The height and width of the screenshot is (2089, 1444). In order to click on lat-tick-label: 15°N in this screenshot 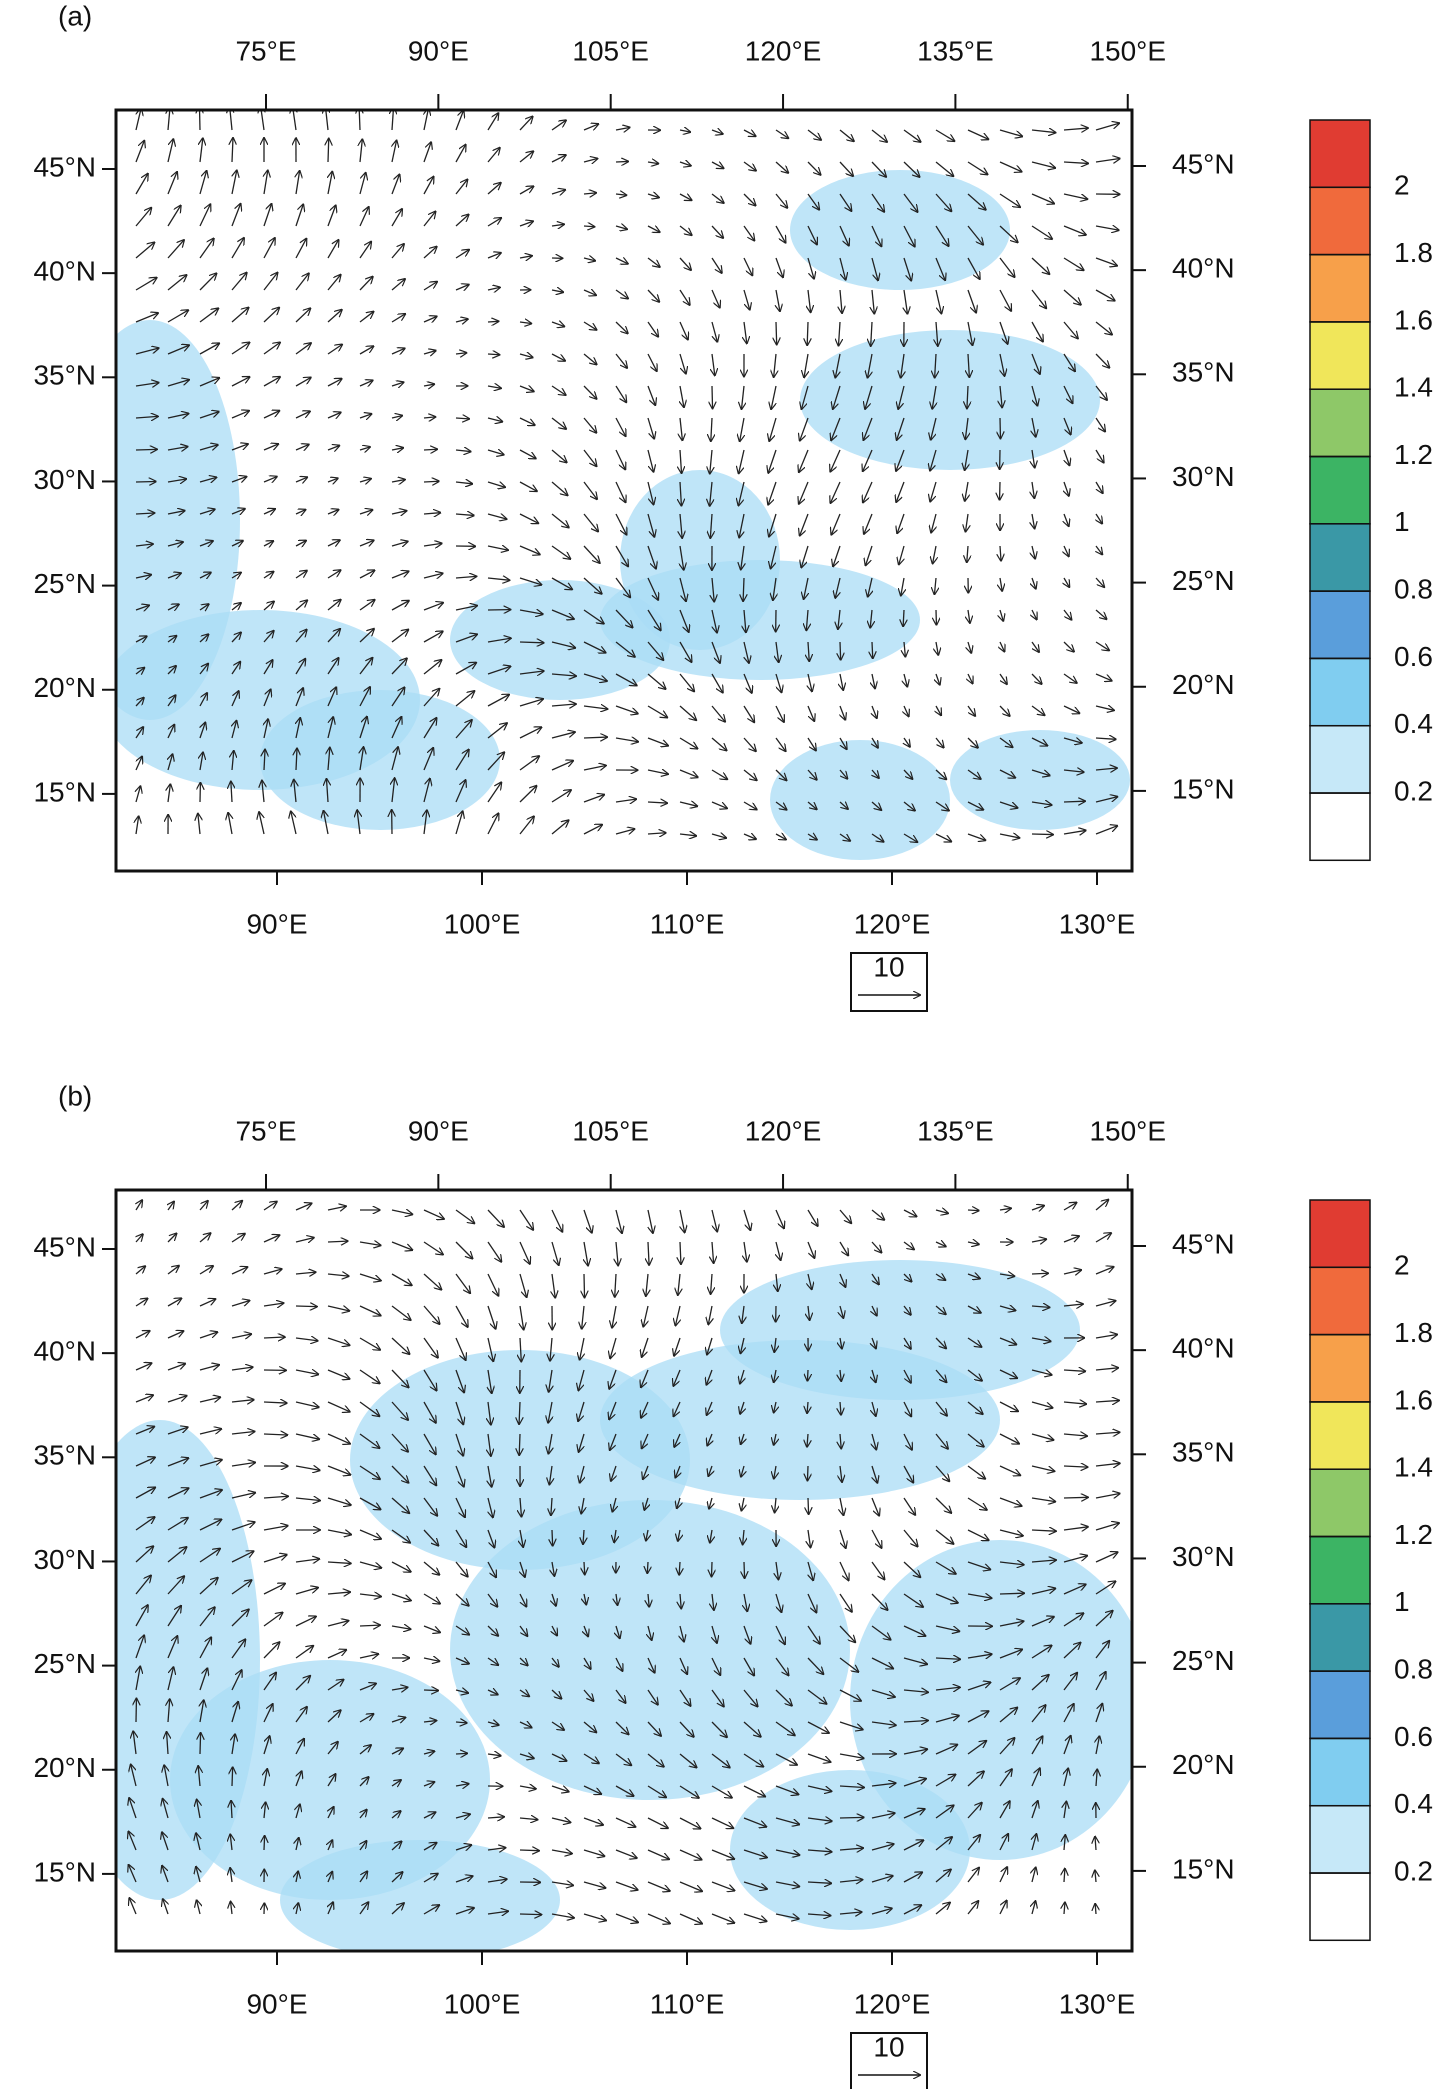, I will do `click(1203, 788)`.